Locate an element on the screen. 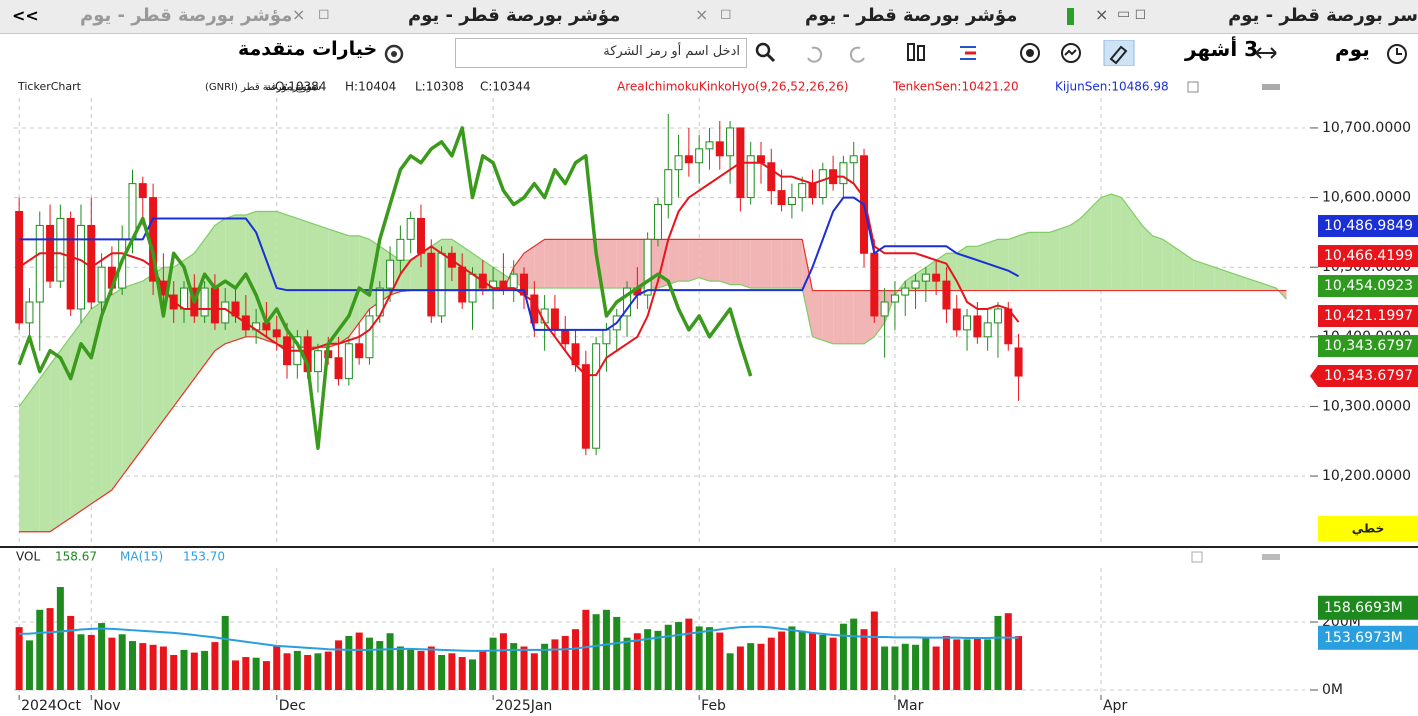 Image resolution: width=1418 pixels, height=716 pixels. tab: سر بورصة قطر - يوم is located at coordinates (1323, 15).